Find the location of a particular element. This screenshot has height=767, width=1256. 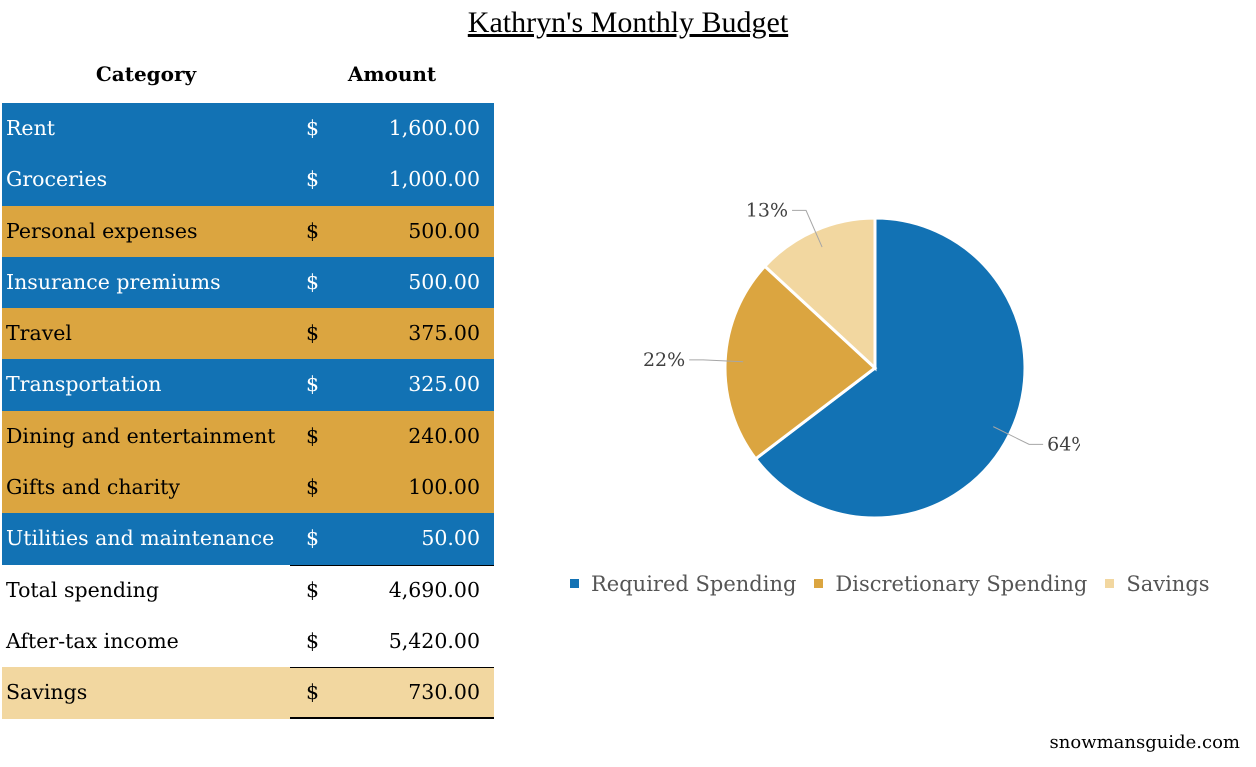

table-row: Dining and entertainment $240.00 is located at coordinates (248, 436).